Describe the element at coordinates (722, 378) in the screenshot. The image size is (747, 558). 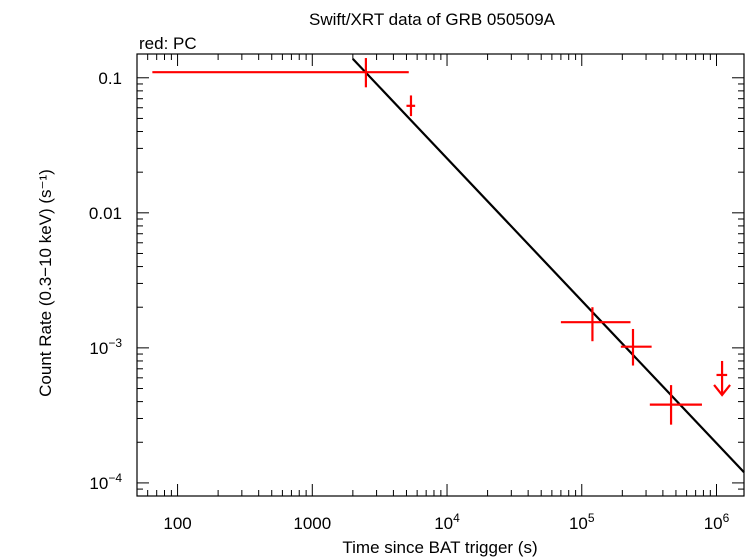
I see `upper-limit` at that location.